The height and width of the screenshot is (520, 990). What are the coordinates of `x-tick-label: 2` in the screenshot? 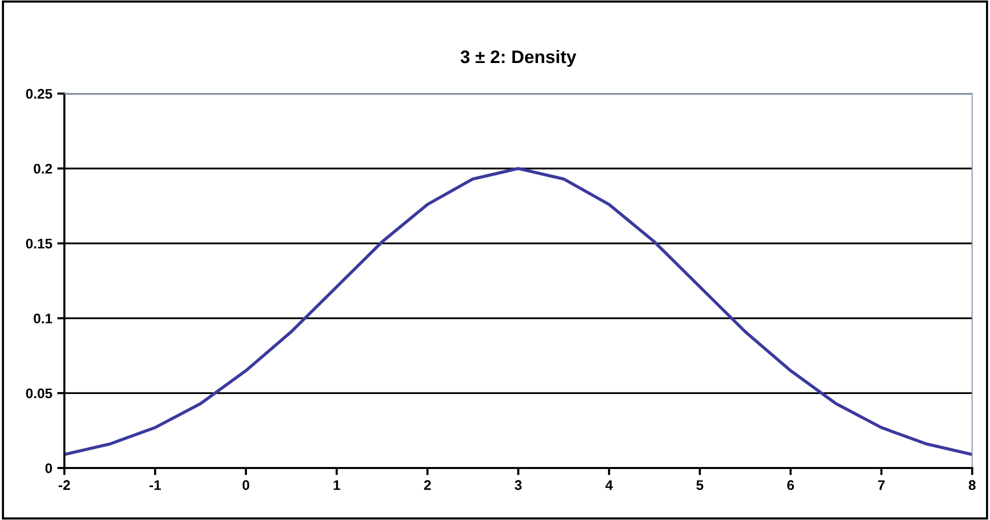 It's located at (427, 485).